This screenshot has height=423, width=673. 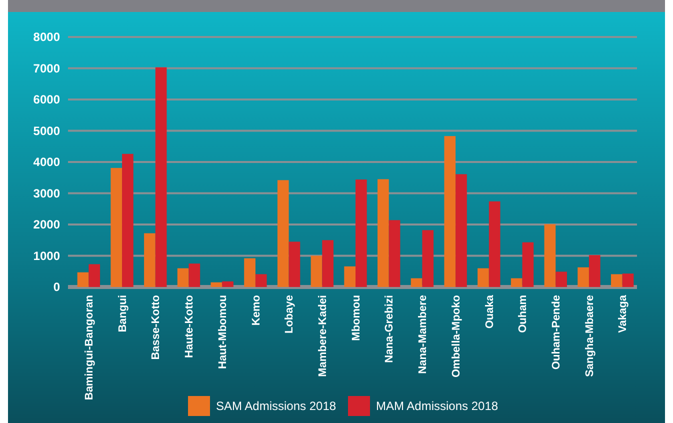 I want to click on x-tick-label: Sangha-Mbaere, so click(x=590, y=336).